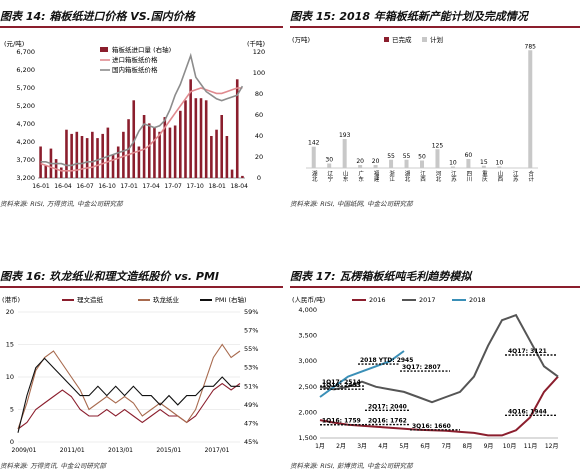 This screenshot has width=582, height=474. What do you see at coordinates (421, 367) in the screenshot?
I see `chart17-annotation: 3Q17: 2807` at bounding box center [421, 367].